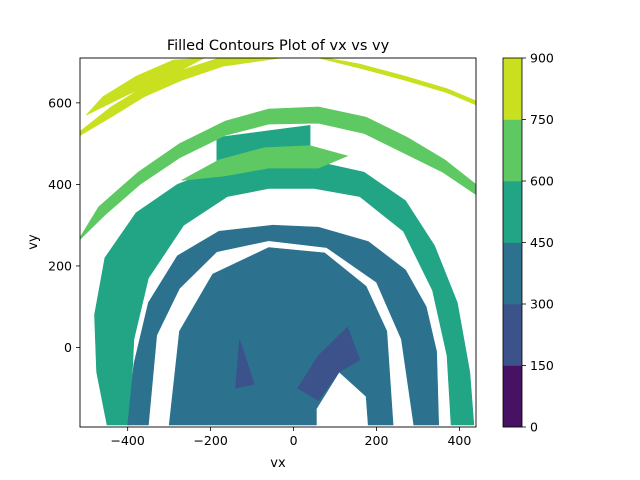 The width and height of the screenshot is (640, 480). What do you see at coordinates (542, 58) in the screenshot?
I see `colorbar-tick-label: 900` at bounding box center [542, 58].